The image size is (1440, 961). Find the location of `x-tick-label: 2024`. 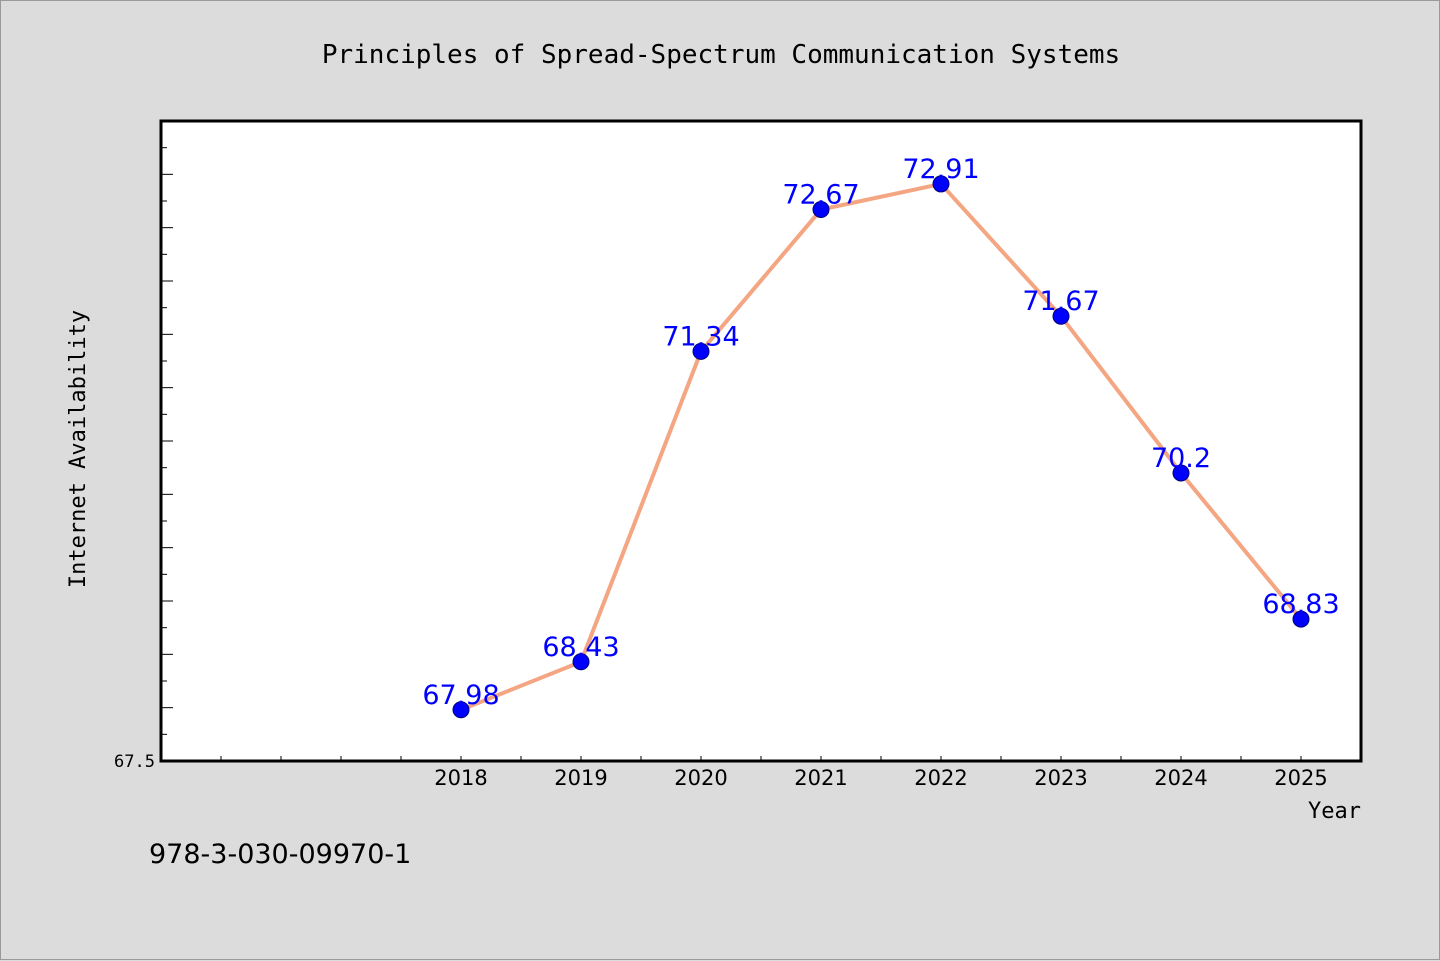

x-tick-label: 2024 is located at coordinates (1180, 778).